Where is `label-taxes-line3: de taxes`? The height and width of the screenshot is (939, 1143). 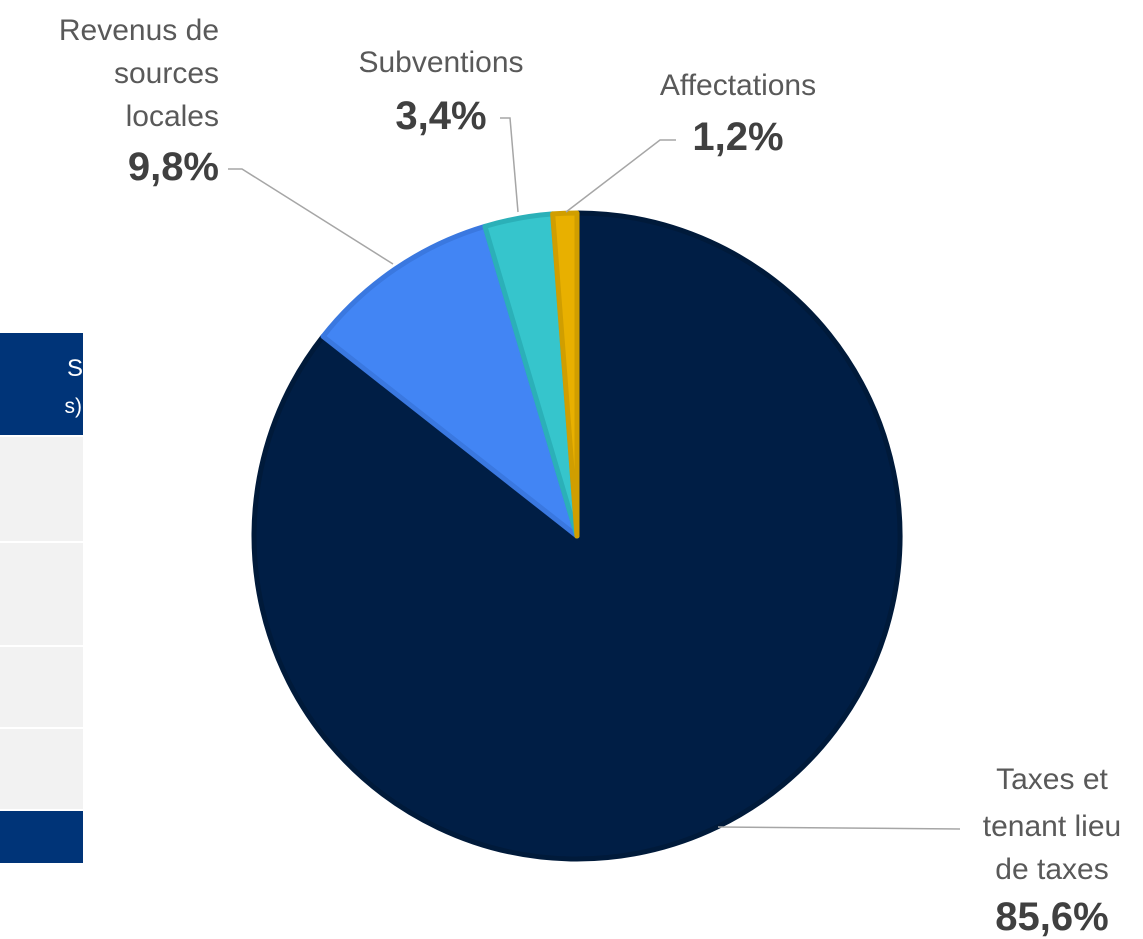 label-taxes-line3: de taxes is located at coordinates (1051, 869).